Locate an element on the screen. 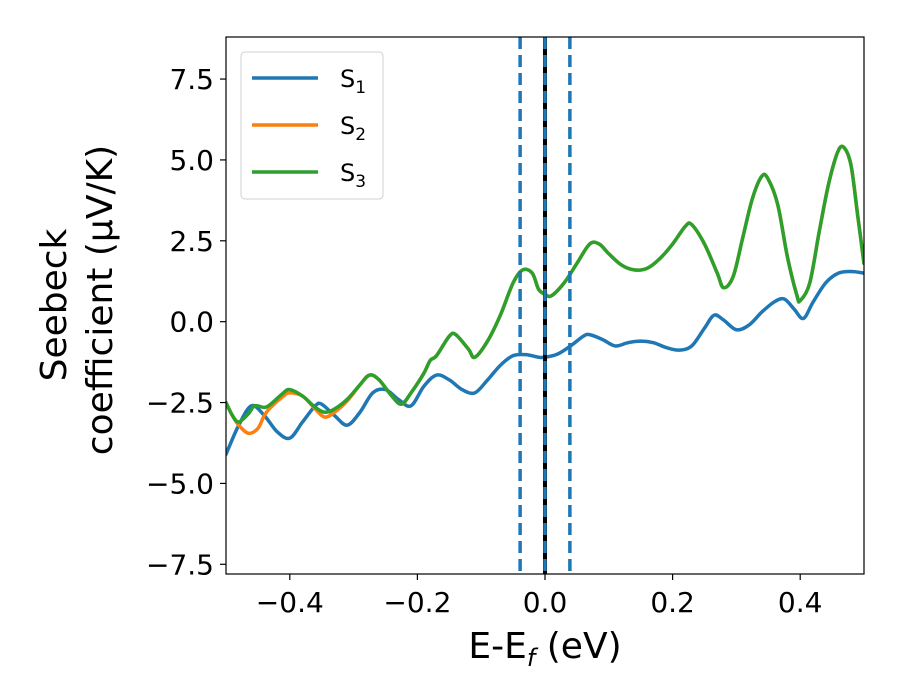 Image resolution: width=900 pixels, height=700 pixels. x-tick-label: 0.2 is located at coordinates (672, 602).